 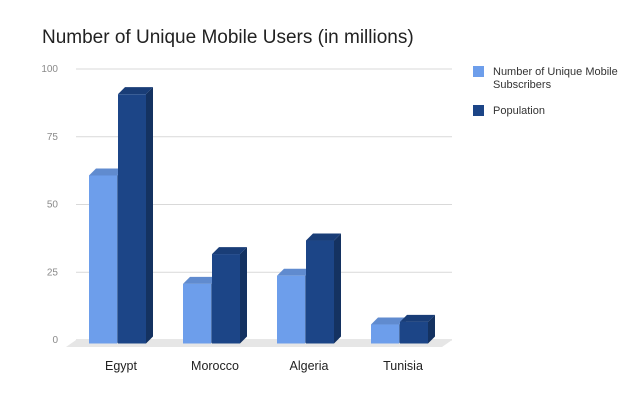 I want to click on x-axis-categories: Egypt Morocco Algeria Tunisia, so click(x=264, y=366).